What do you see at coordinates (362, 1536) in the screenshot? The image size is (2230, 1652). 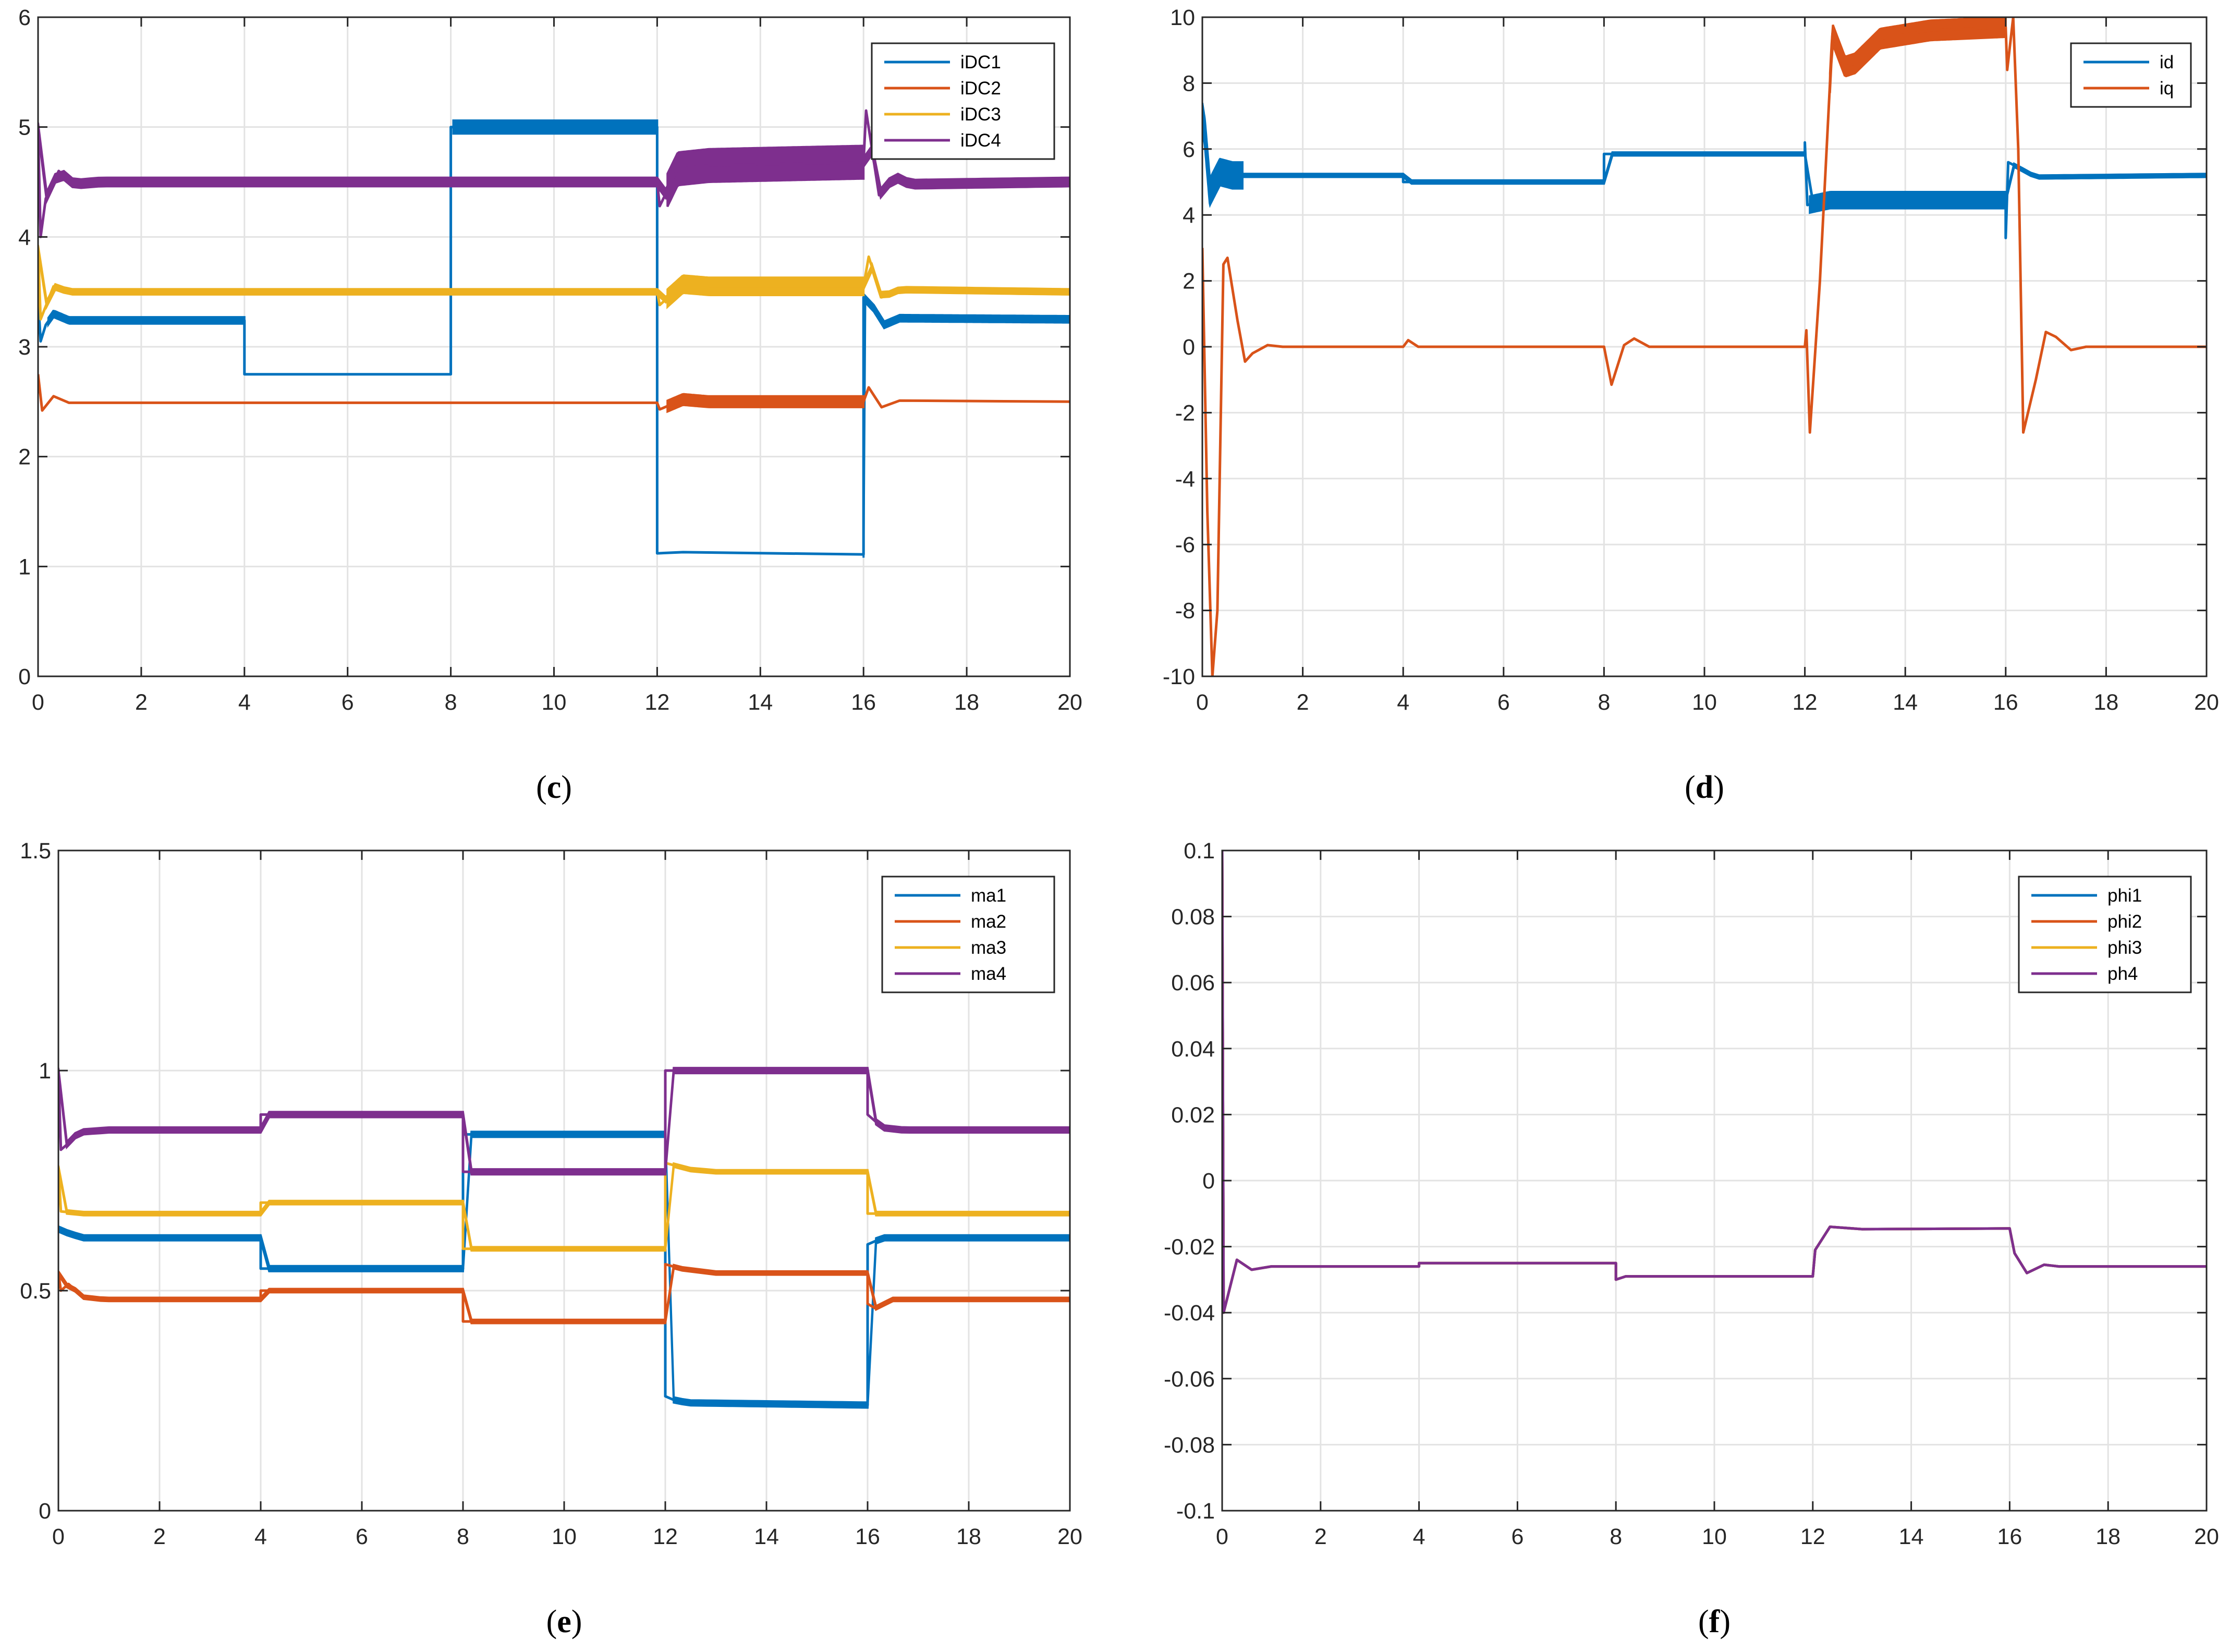 I see `x-tick-label: 6` at bounding box center [362, 1536].